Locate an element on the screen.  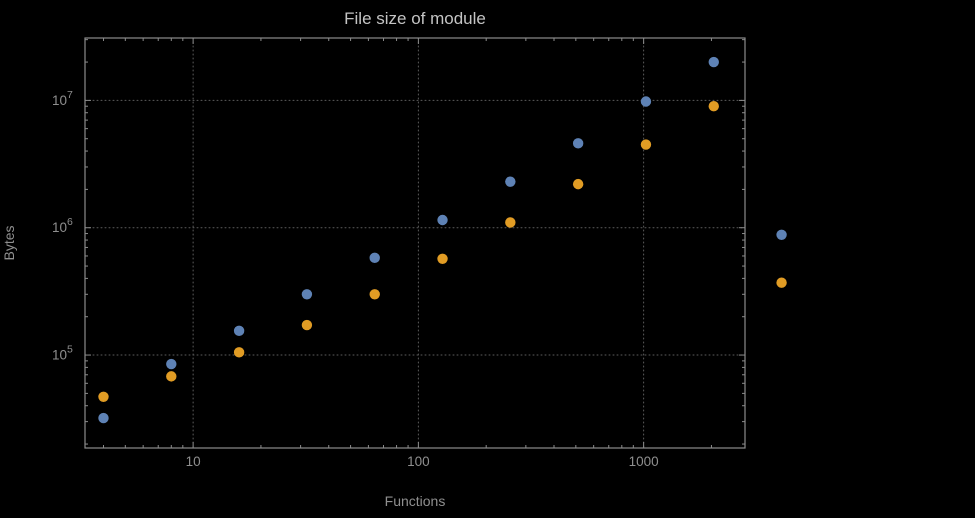
x-tick-label: 100 is located at coordinates (418, 461).